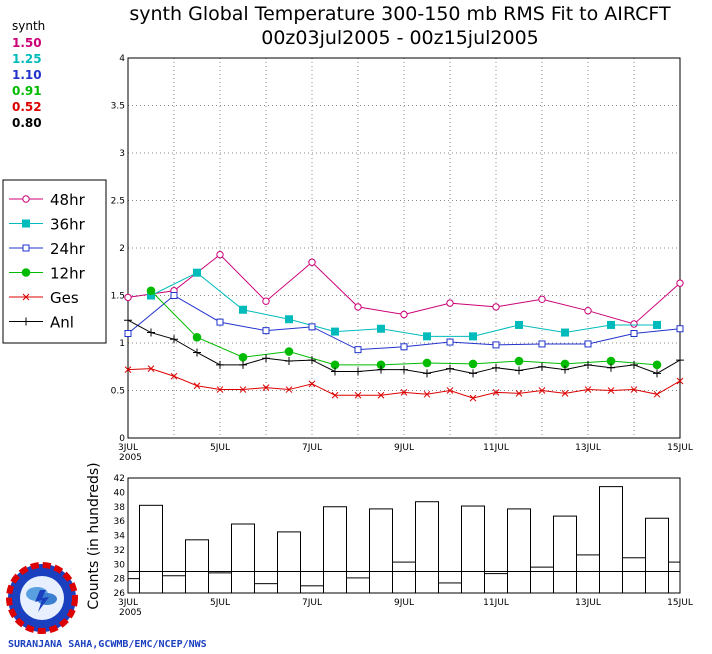 This screenshot has height=654, width=712. Describe the element at coordinates (680, 603) in the screenshot. I see `counts-x-tick-label: 15JUL` at that location.